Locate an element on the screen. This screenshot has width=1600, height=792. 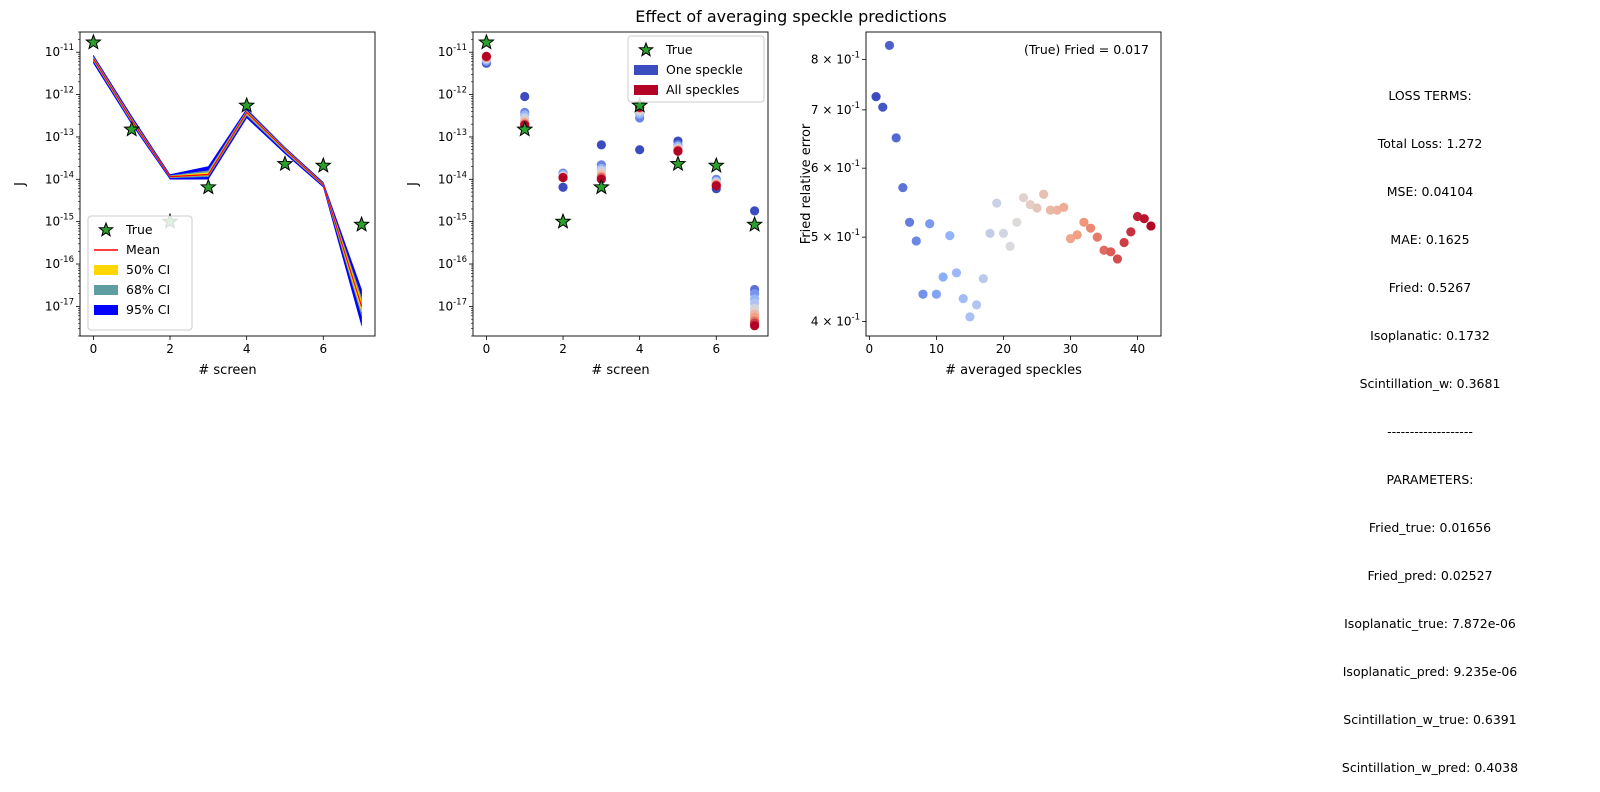
x-tick-label: 10 is located at coordinates (936, 349).